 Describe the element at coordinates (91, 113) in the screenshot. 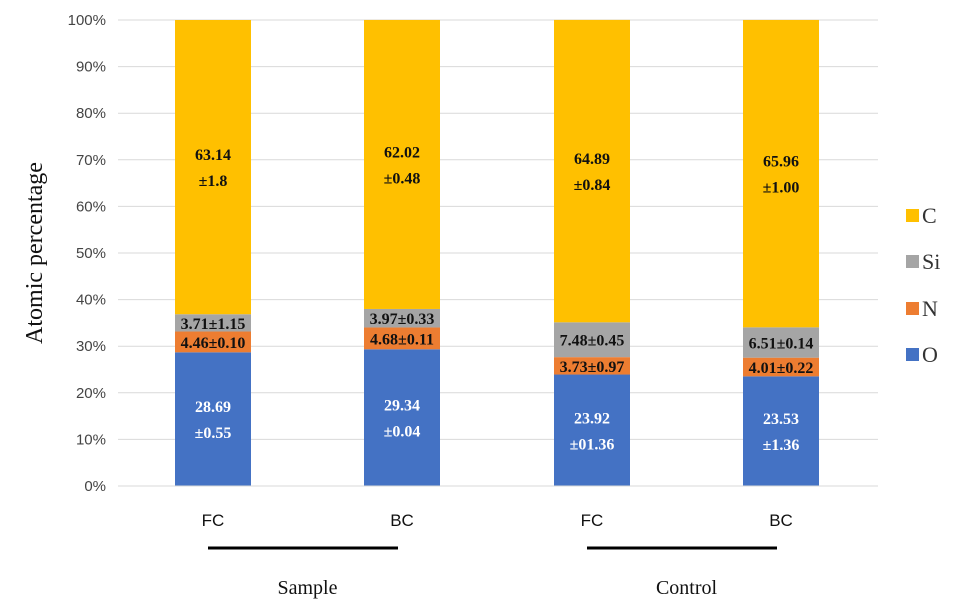

I see `y-tick-label: 80%` at that location.